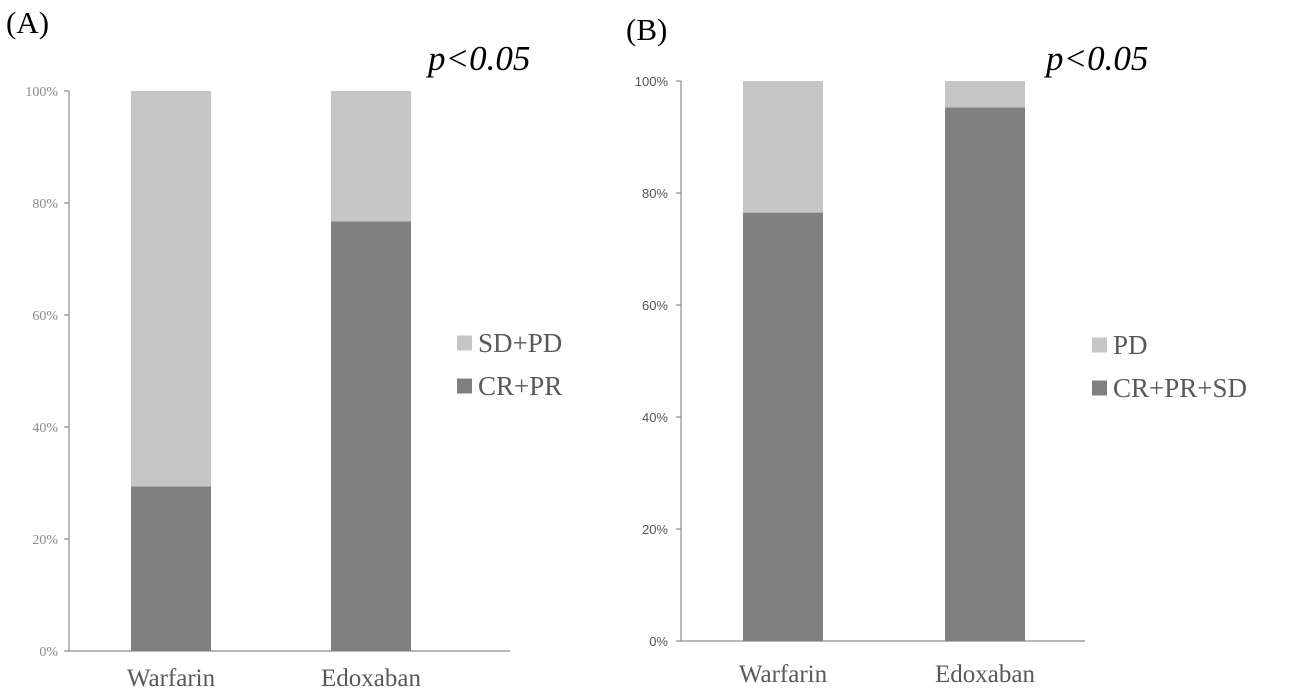  What do you see at coordinates (646, 29) in the screenshot?
I see `panel-label-b: (B)` at bounding box center [646, 29].